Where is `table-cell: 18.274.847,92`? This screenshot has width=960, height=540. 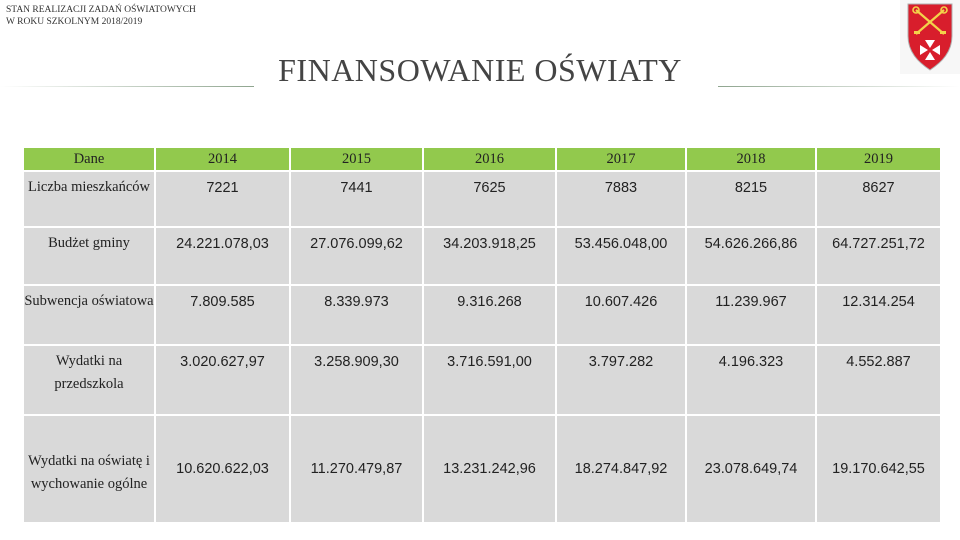
table-cell: 18.274.847,92 is located at coordinates (621, 469).